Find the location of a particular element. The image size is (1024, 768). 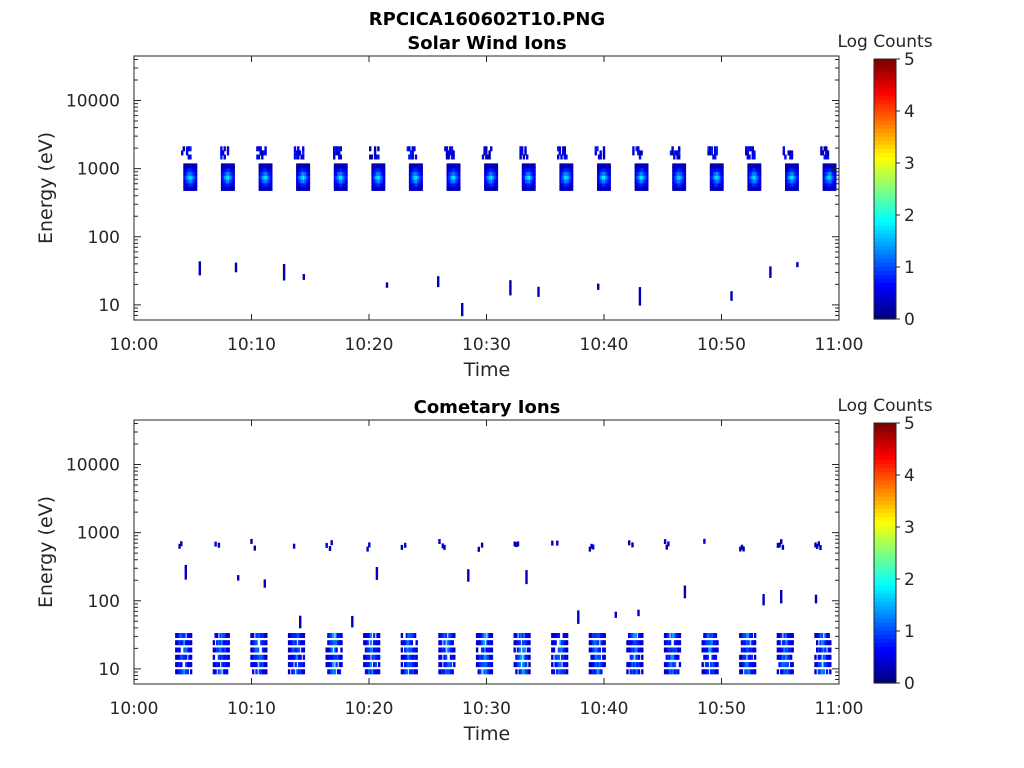

y-tick-label: 1000 is located at coordinates (98, 170).